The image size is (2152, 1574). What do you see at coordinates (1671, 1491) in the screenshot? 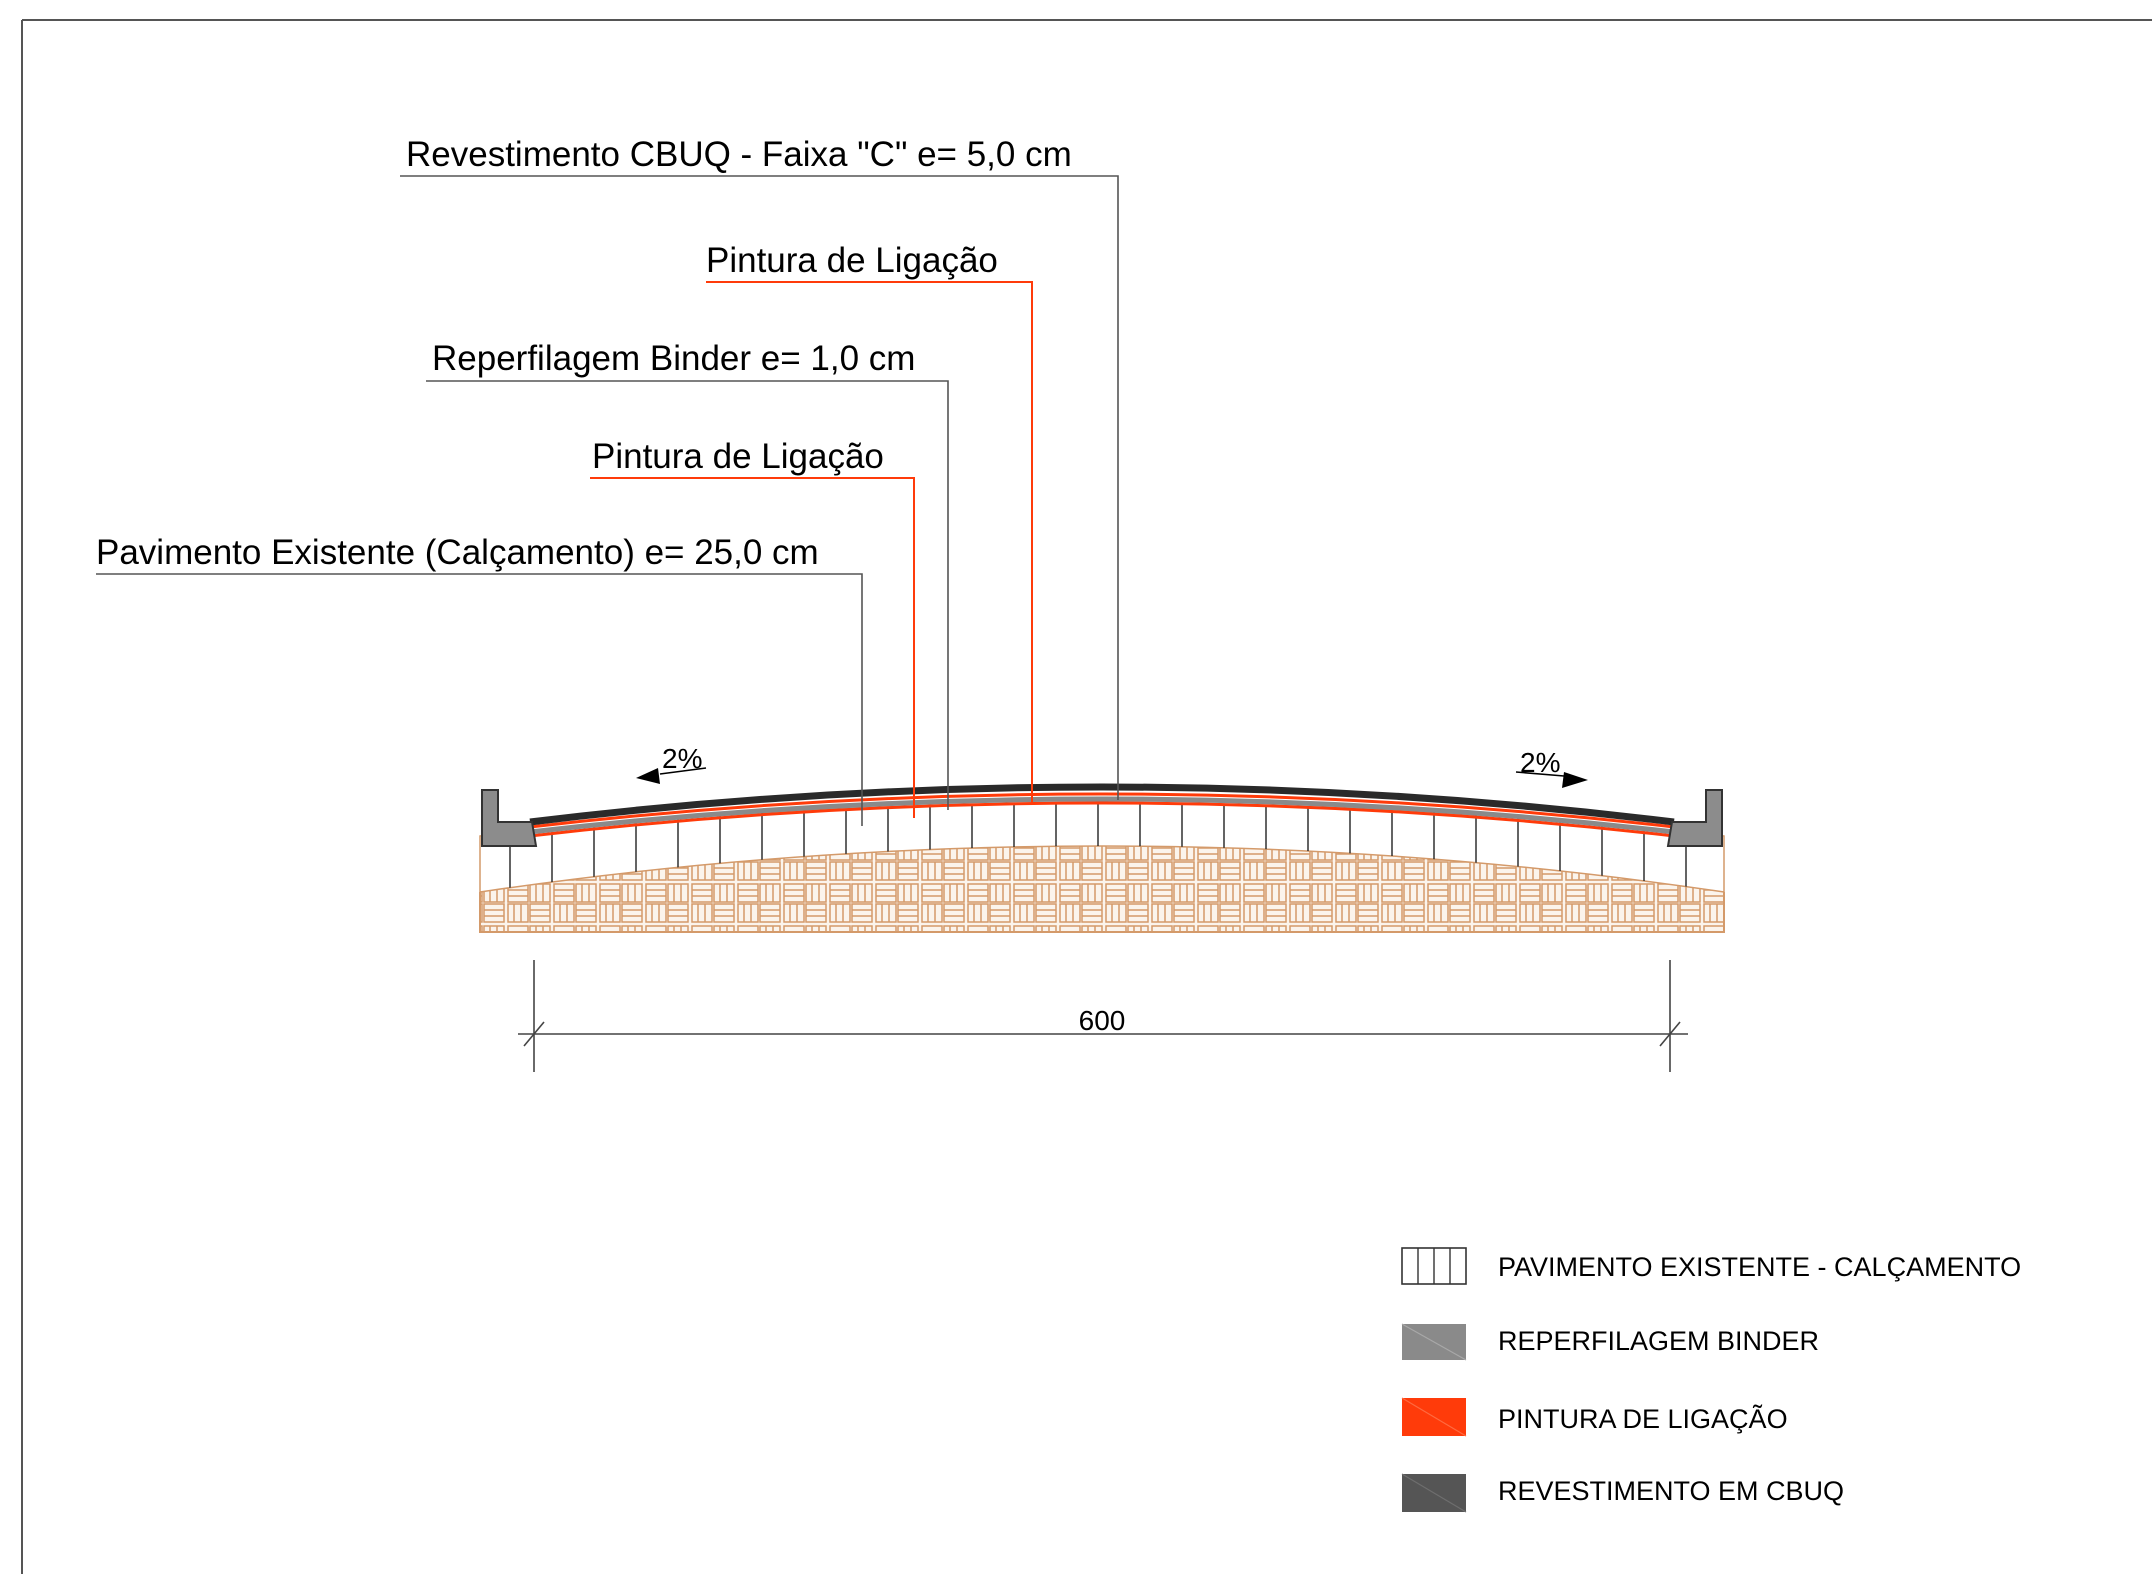
I see `legend-label-cbuq: REVESTIMENTO EM CBUQ` at bounding box center [1671, 1491].